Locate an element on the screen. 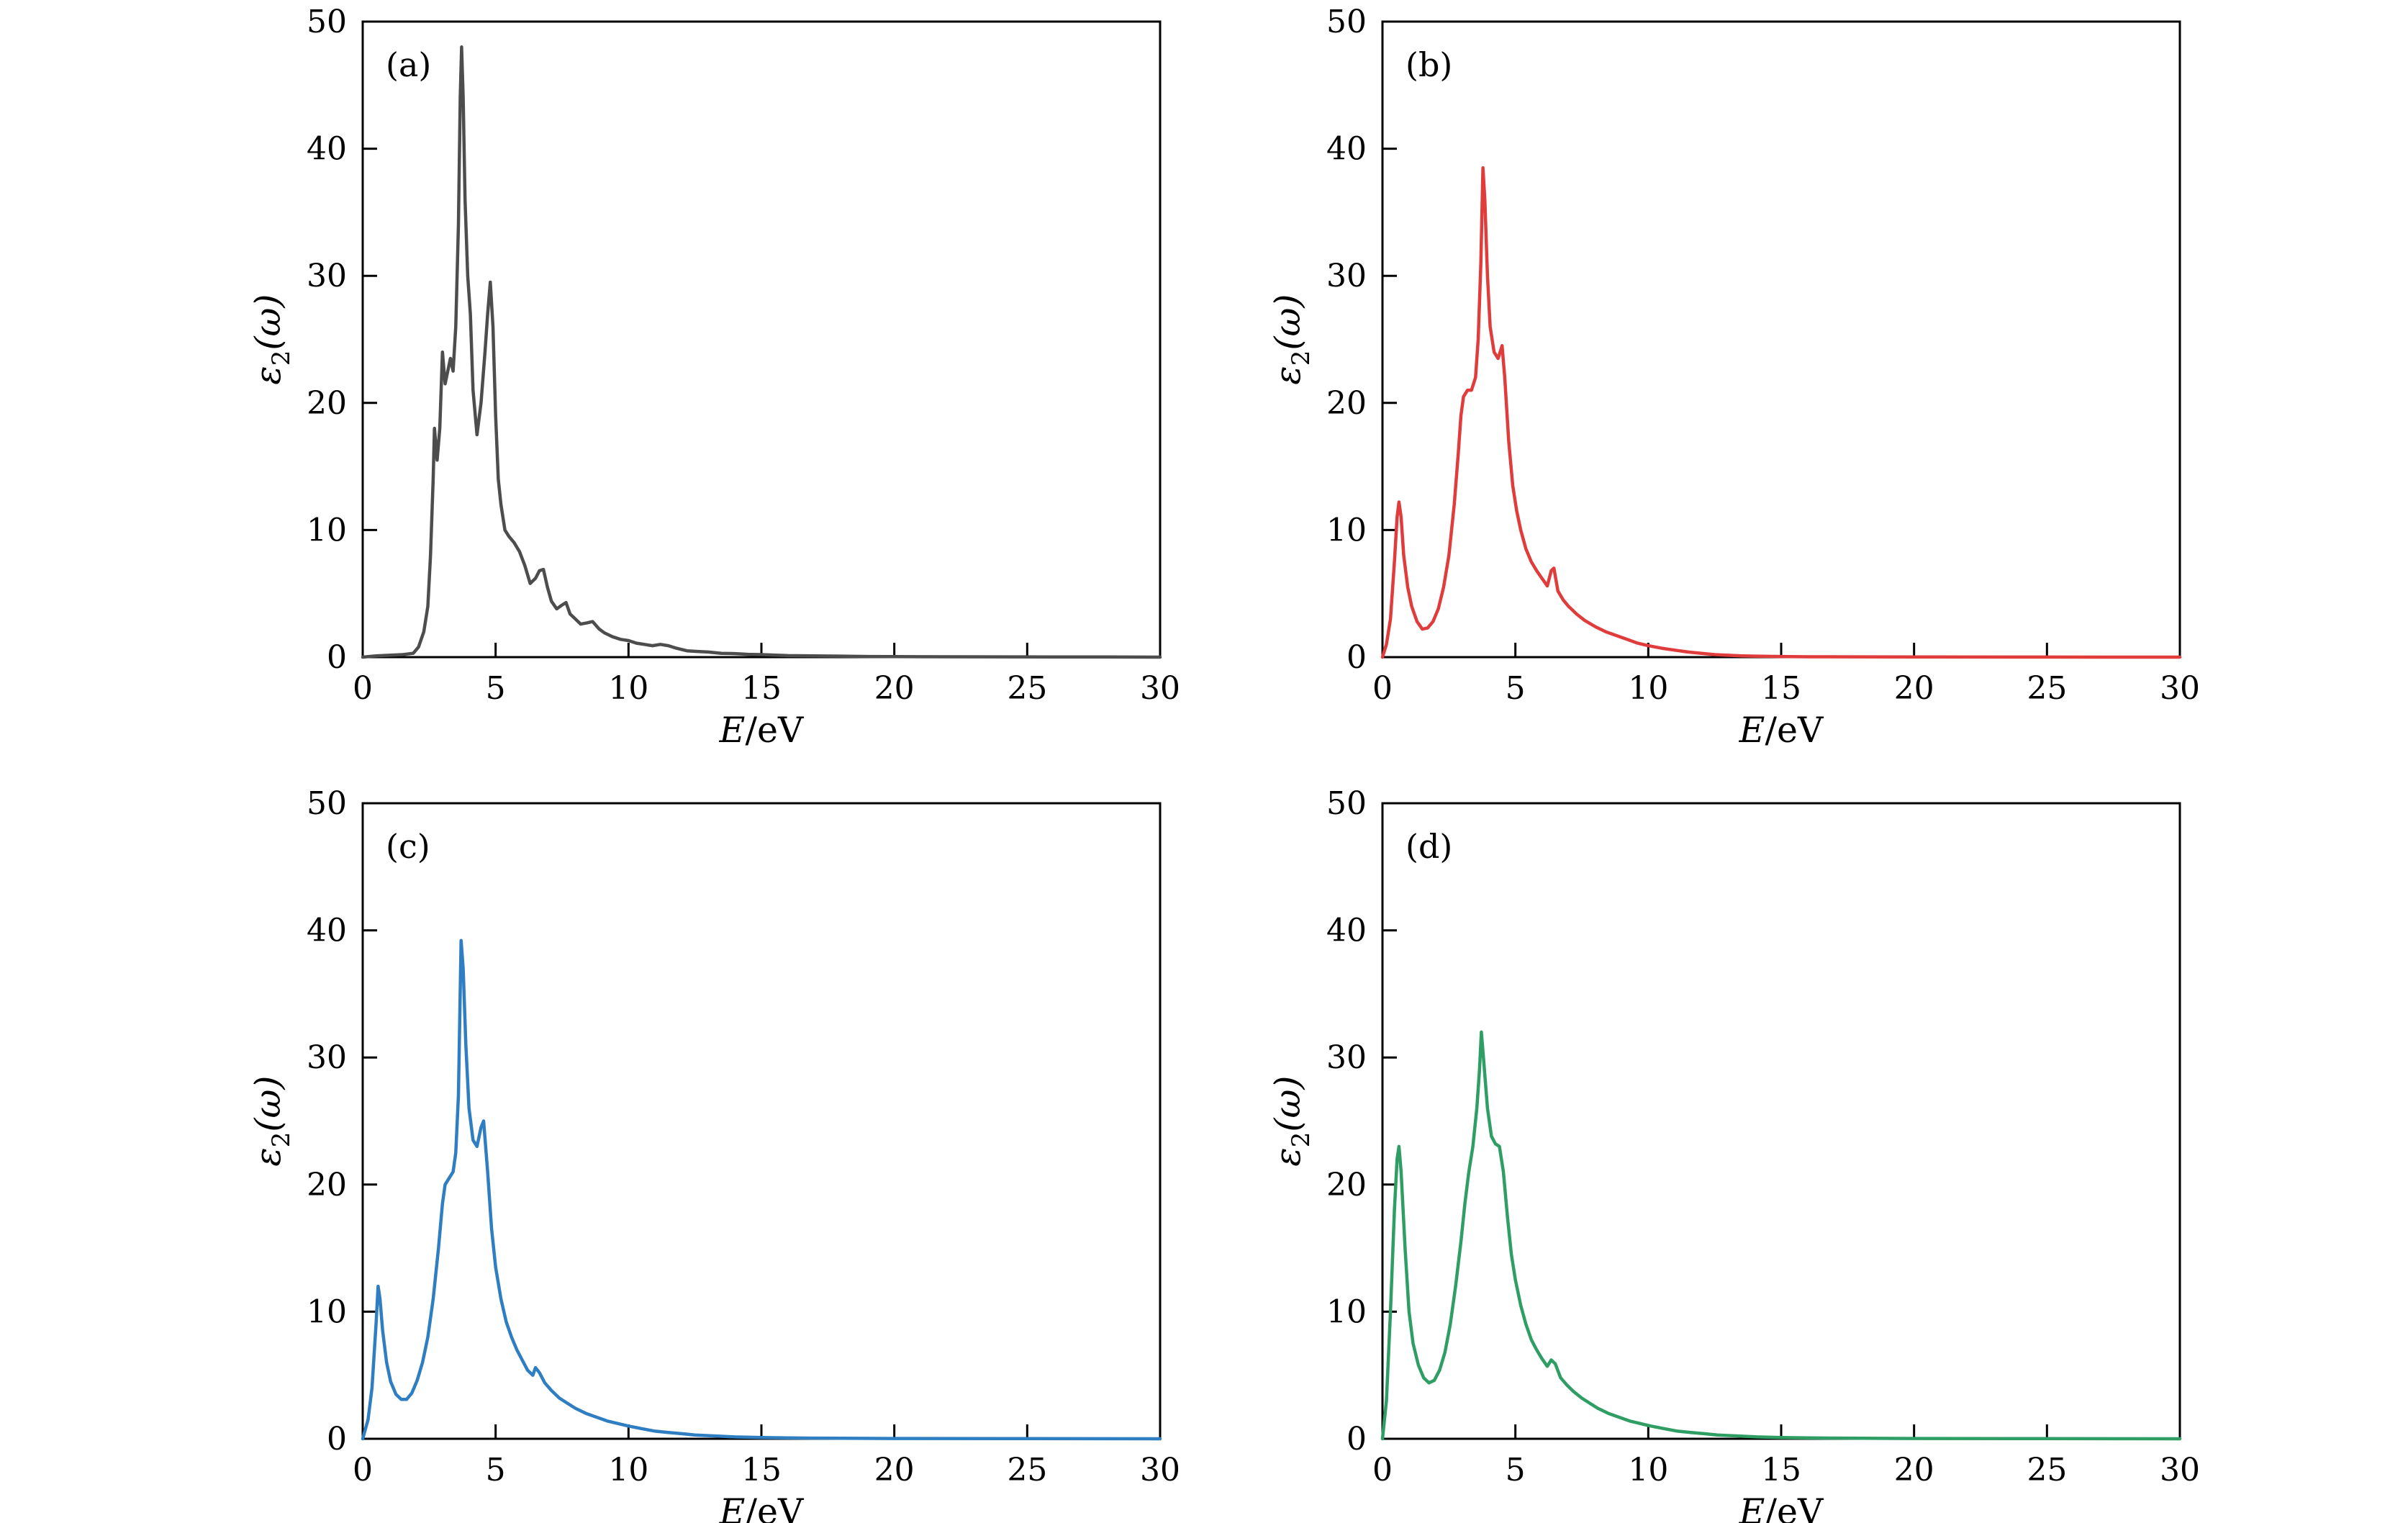  panel-label: (d) is located at coordinates (1429, 847).